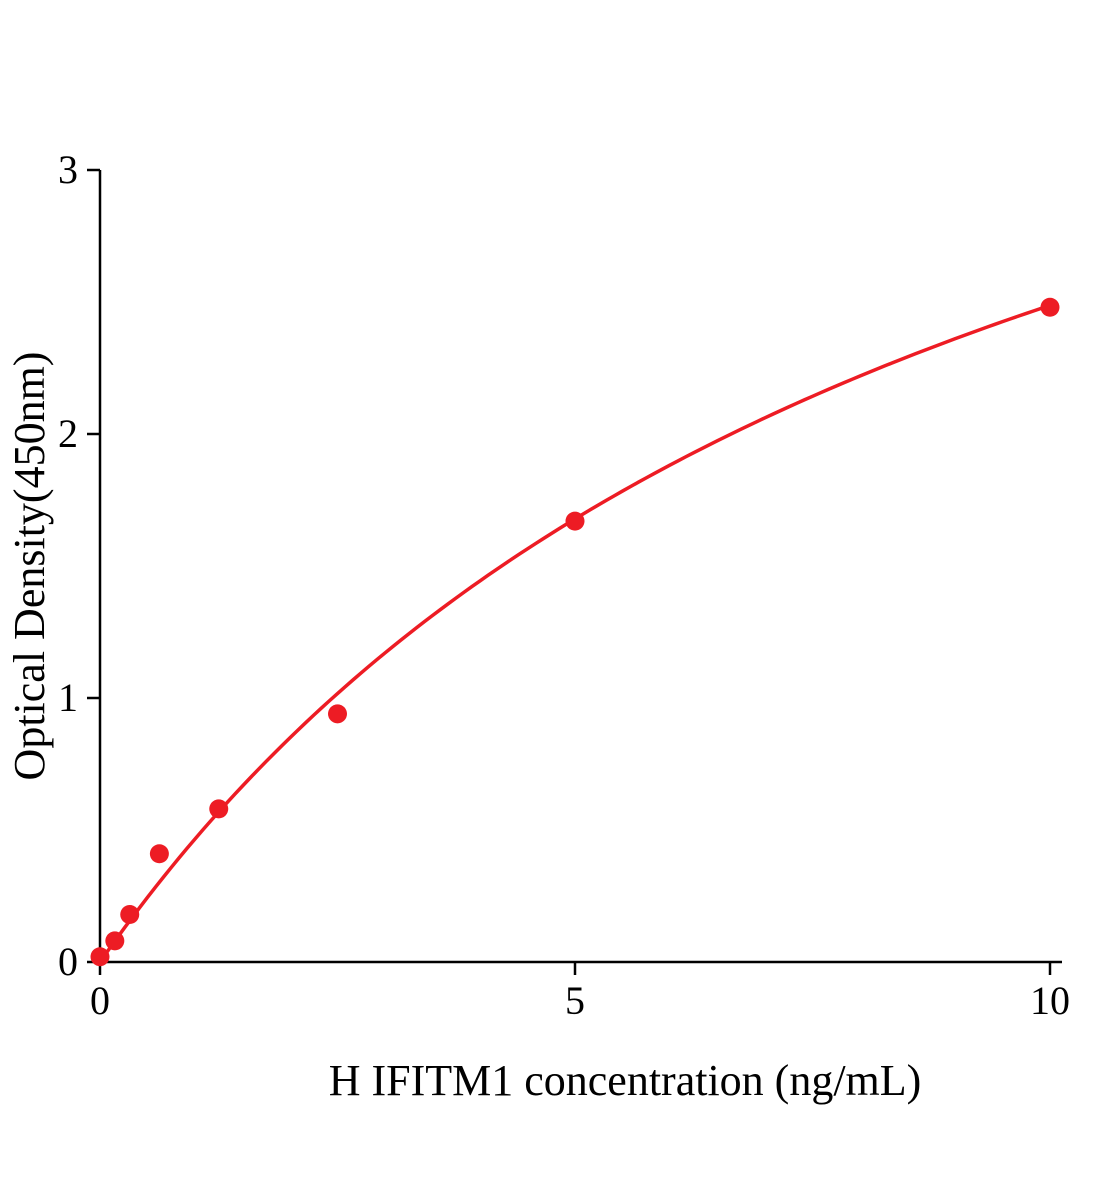  What do you see at coordinates (625, 1080) in the screenshot?
I see `x-axis-label: H IFITM1 concentration (ng/mL)` at bounding box center [625, 1080].